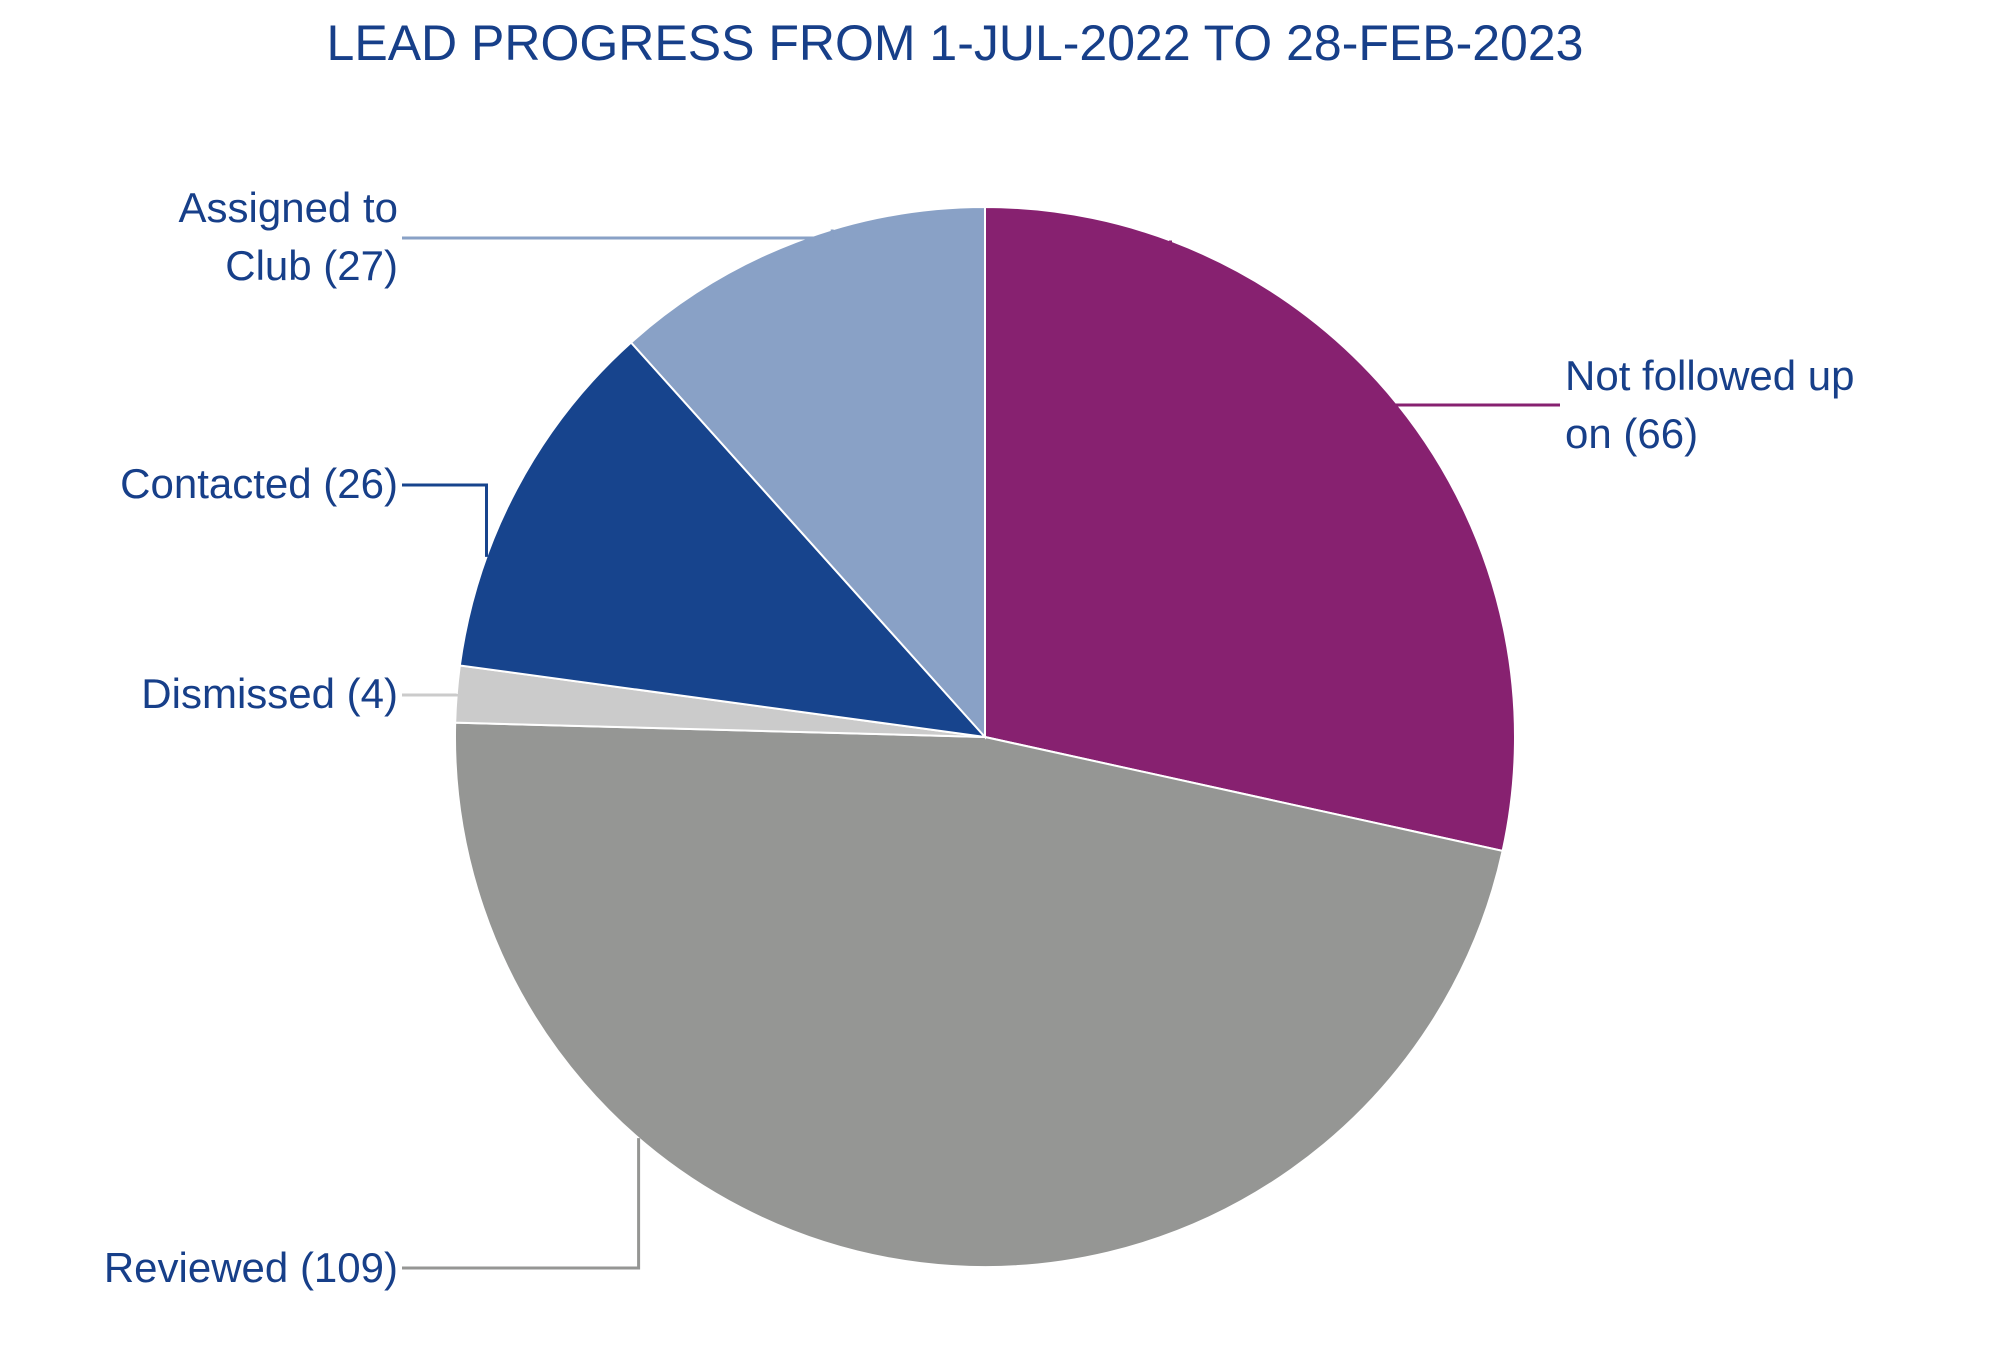  I want to click on slice-label-line: Contacted (26), so click(259, 483).